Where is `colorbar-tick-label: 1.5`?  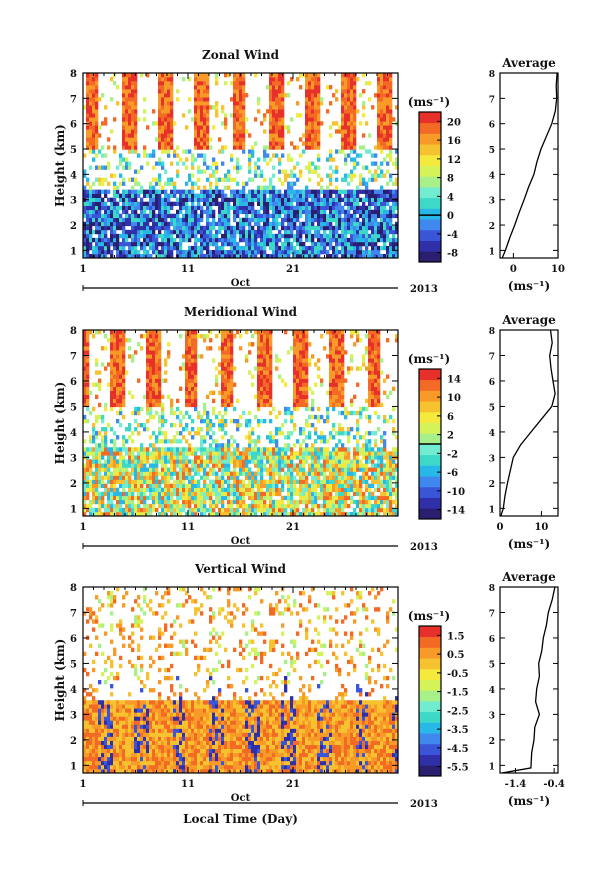 colorbar-tick-label: 1.5 is located at coordinates (455, 636).